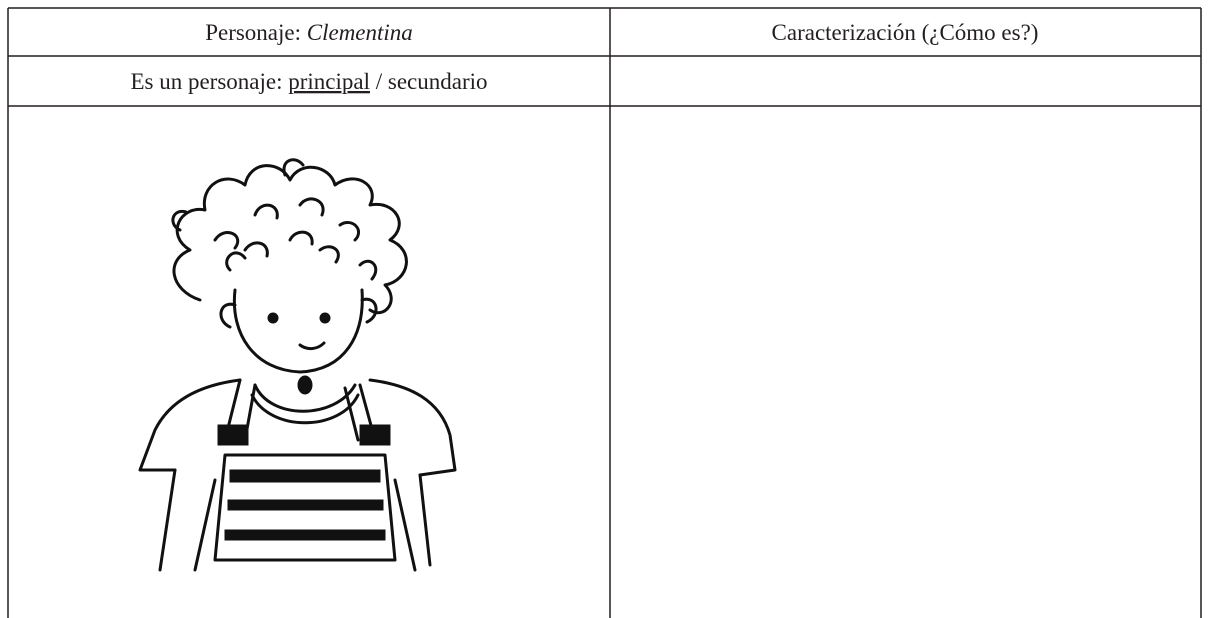  What do you see at coordinates (438, 81) in the screenshot?
I see `role-option: secundario` at bounding box center [438, 81].